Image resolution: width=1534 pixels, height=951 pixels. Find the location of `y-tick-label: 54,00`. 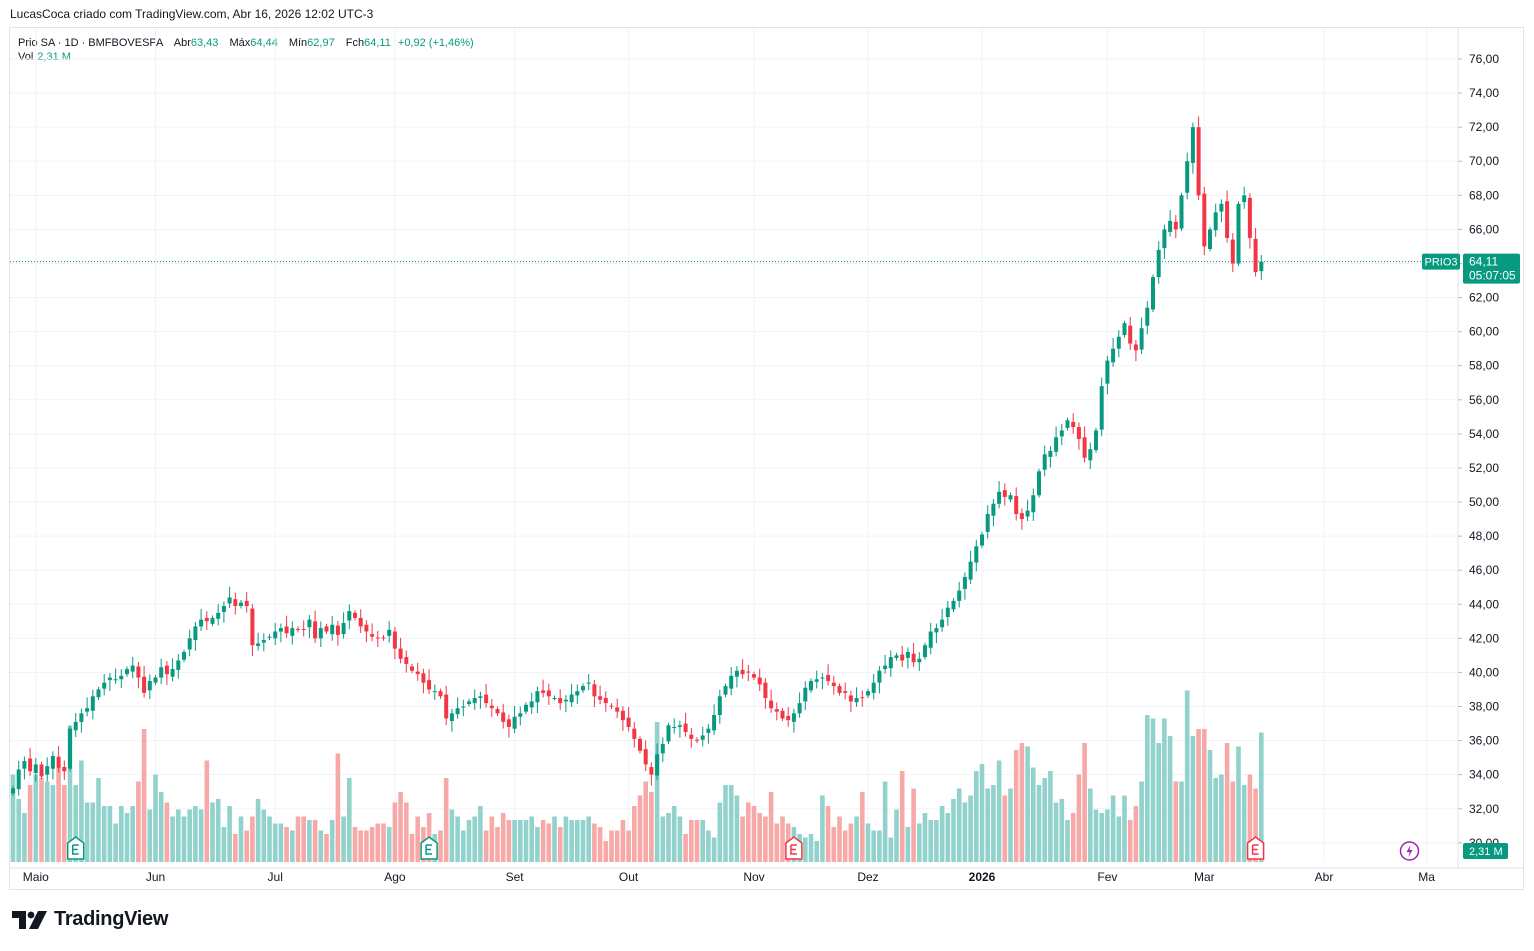

y-tick-label: 54,00 is located at coordinates (1484, 434).